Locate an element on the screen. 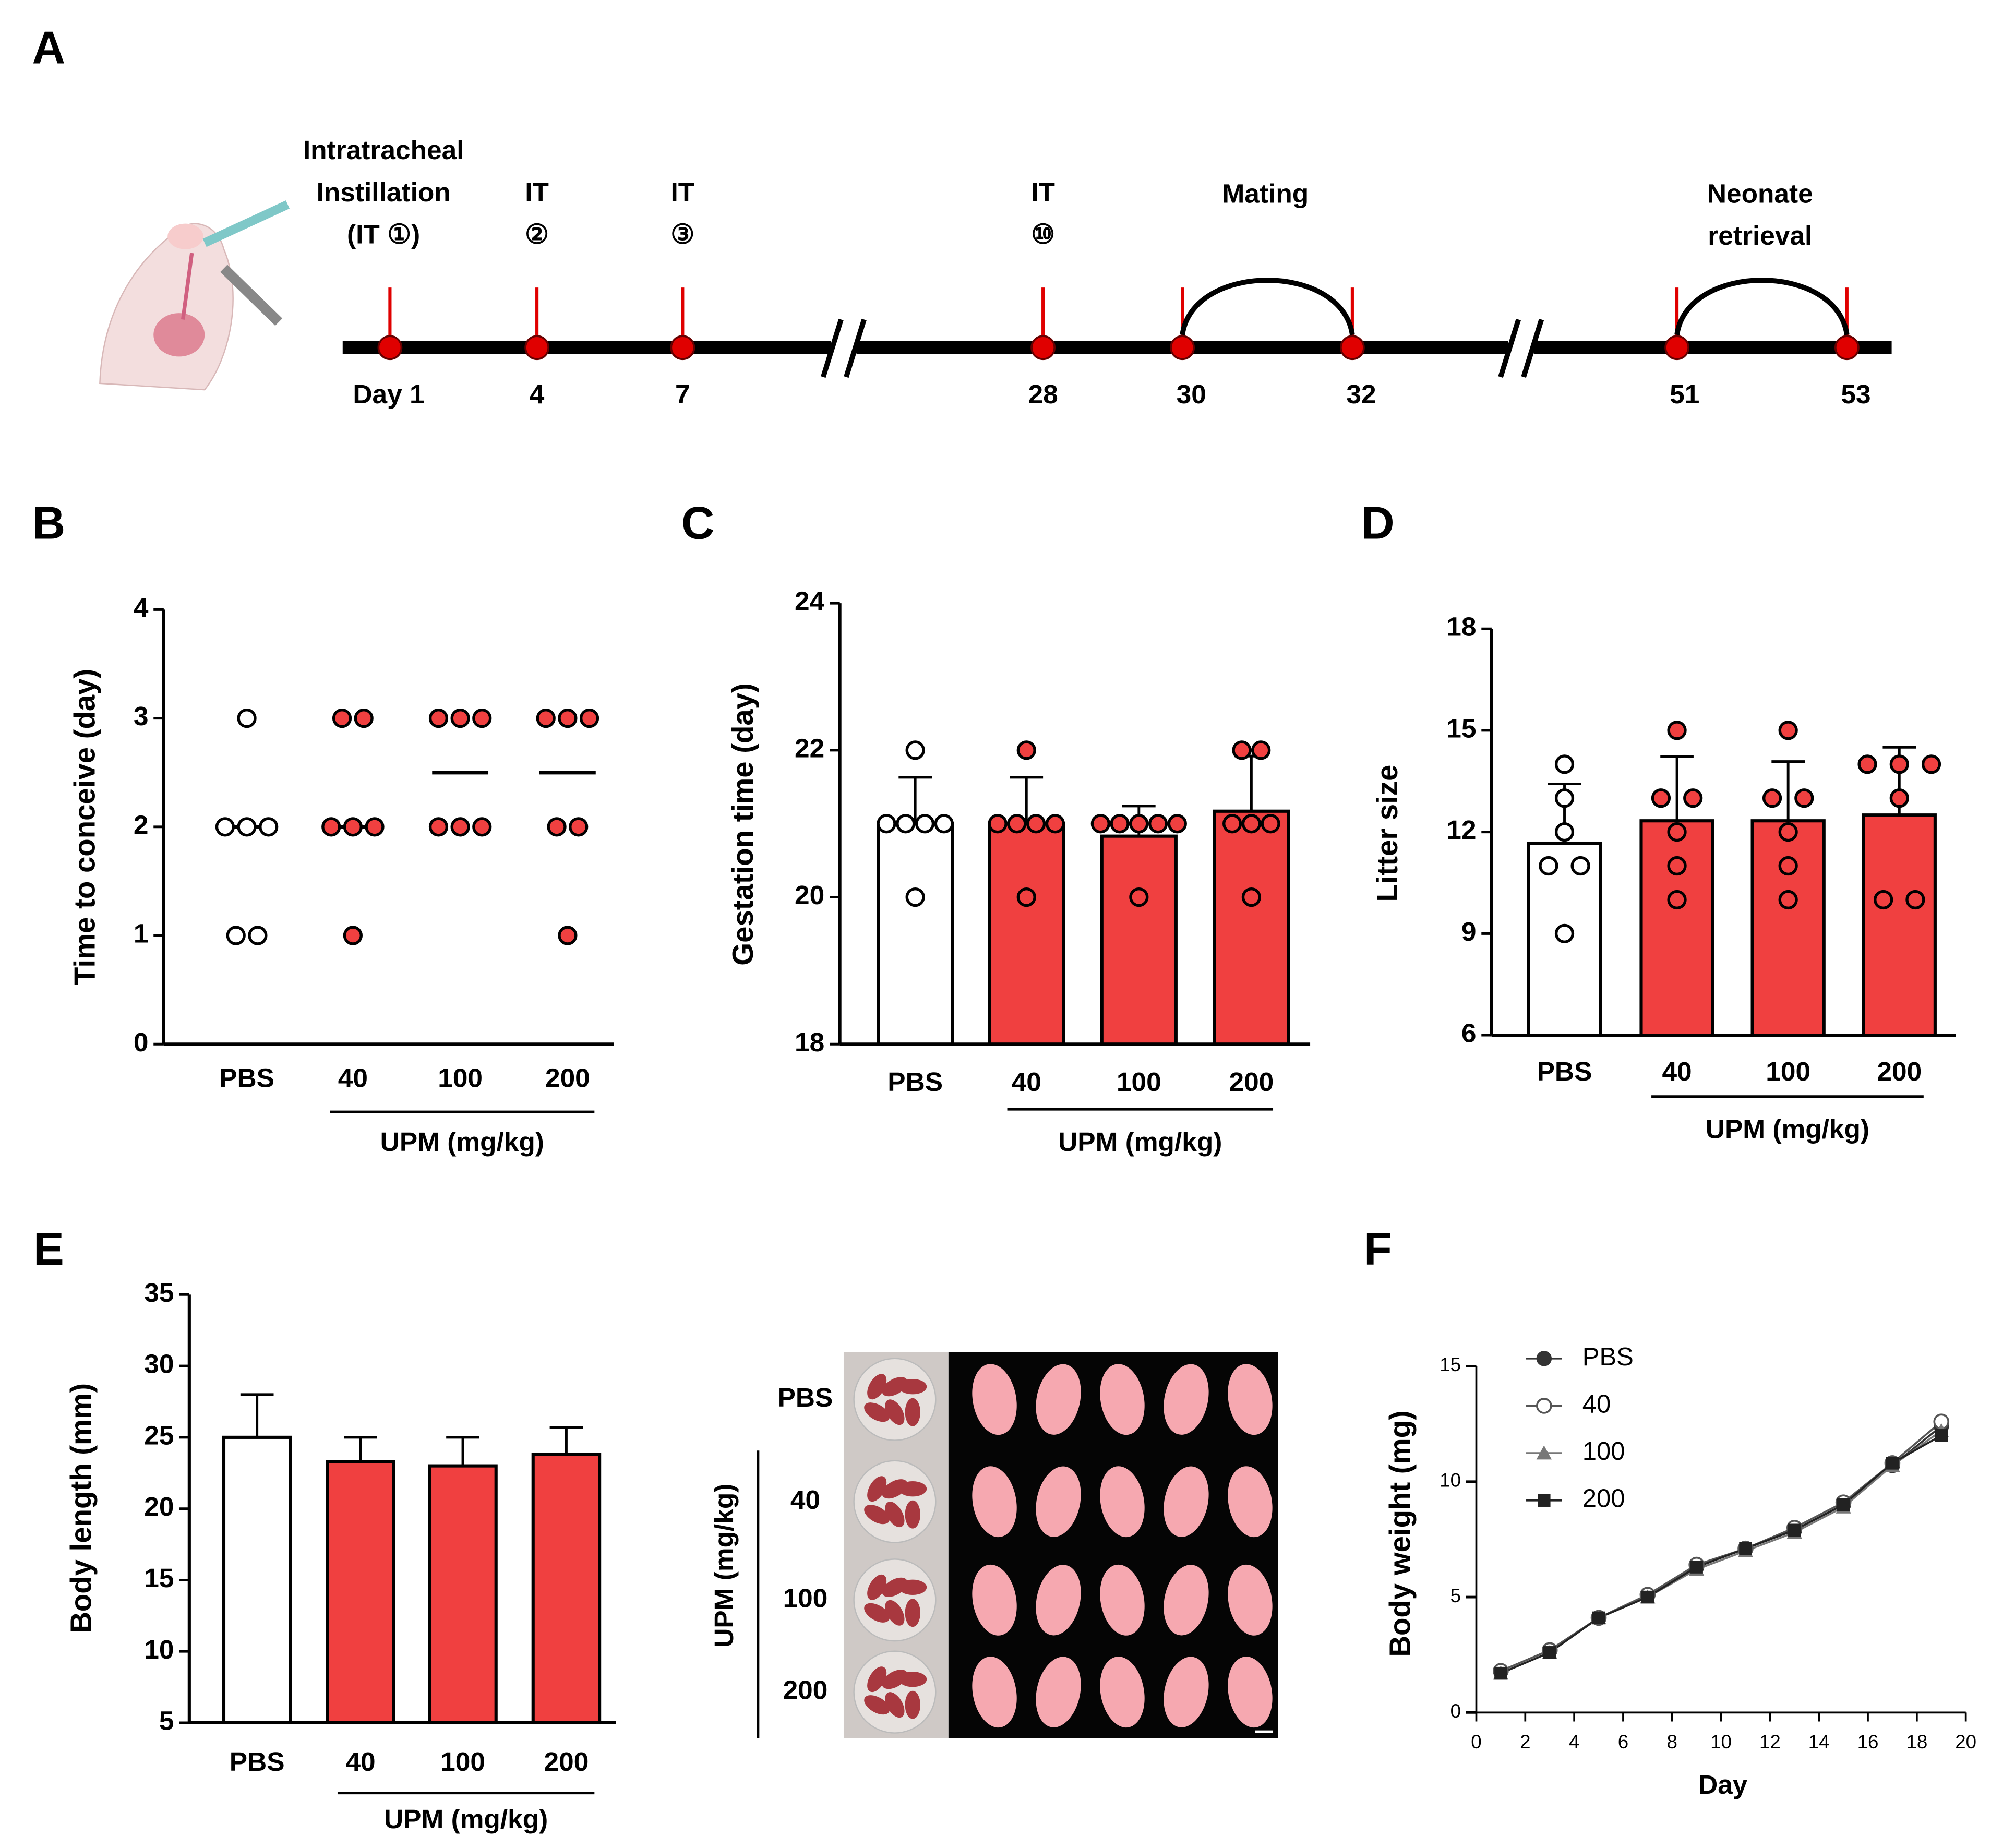  event-label: Instillation is located at coordinates (384, 192).